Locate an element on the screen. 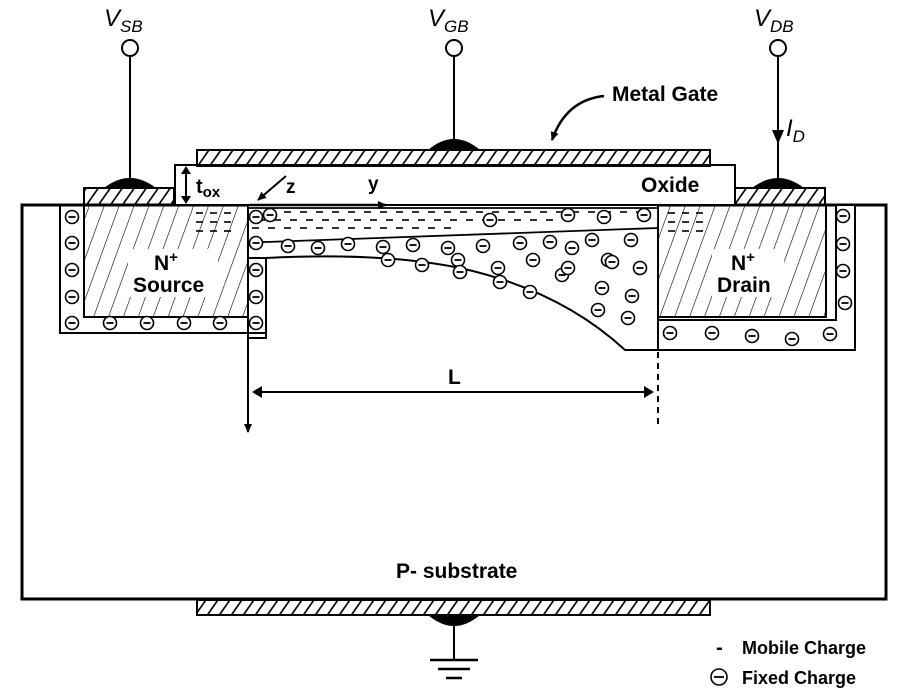  tox-arrow-bottom is located at coordinates (186, 200).